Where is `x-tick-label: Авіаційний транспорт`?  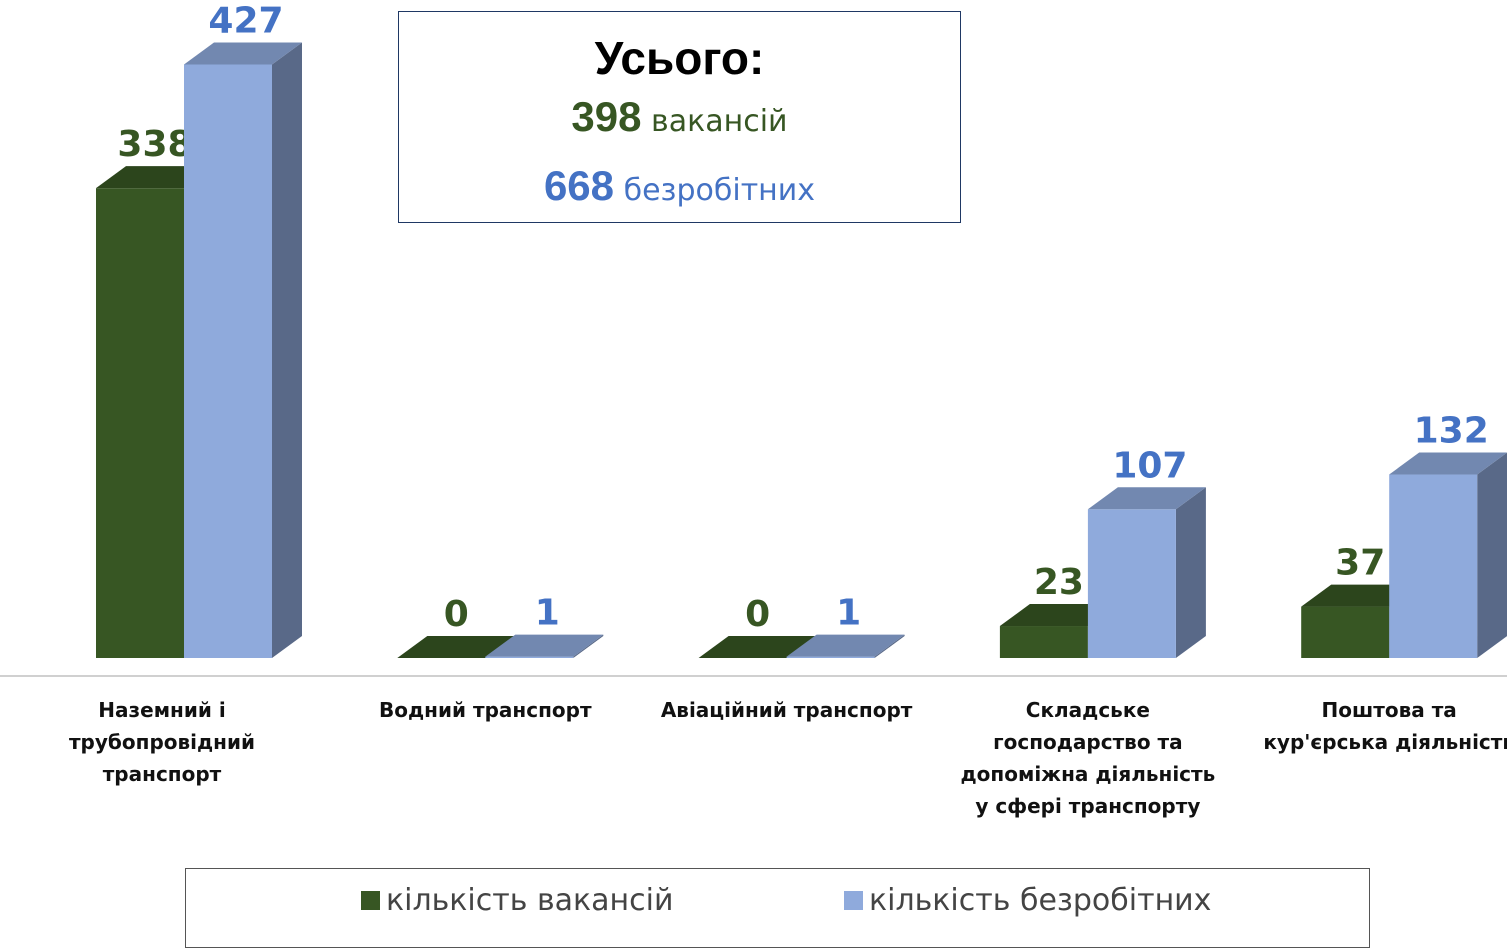 x-tick-label: Авіаційний транспорт is located at coordinates (786, 710).